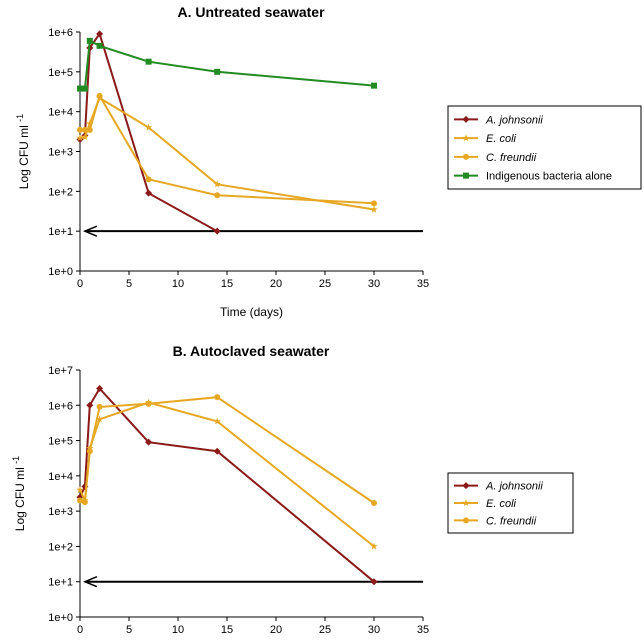  Describe the element at coordinates (60, 113) in the screenshot. I see `y-tick-label: 1e+4` at that location.